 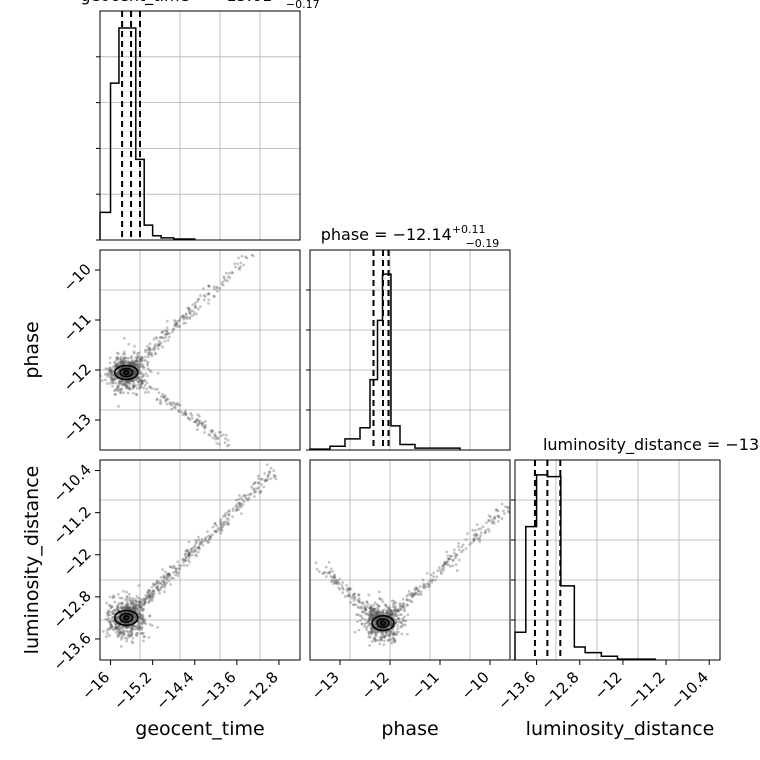 What do you see at coordinates (72, 483) in the screenshot?
I see `y-tick-label: −10.4` at bounding box center [72, 483].